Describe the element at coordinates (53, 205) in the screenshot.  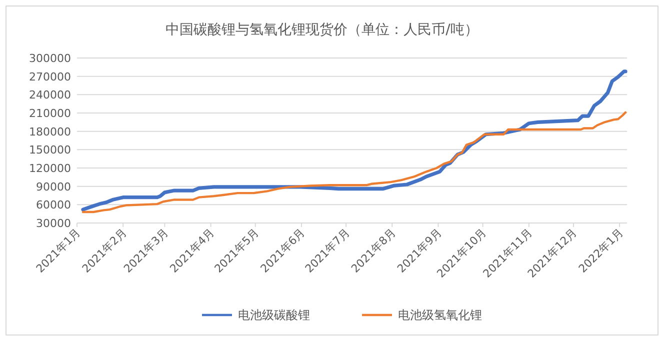
I see `y-tick-label: 60000` at that location.